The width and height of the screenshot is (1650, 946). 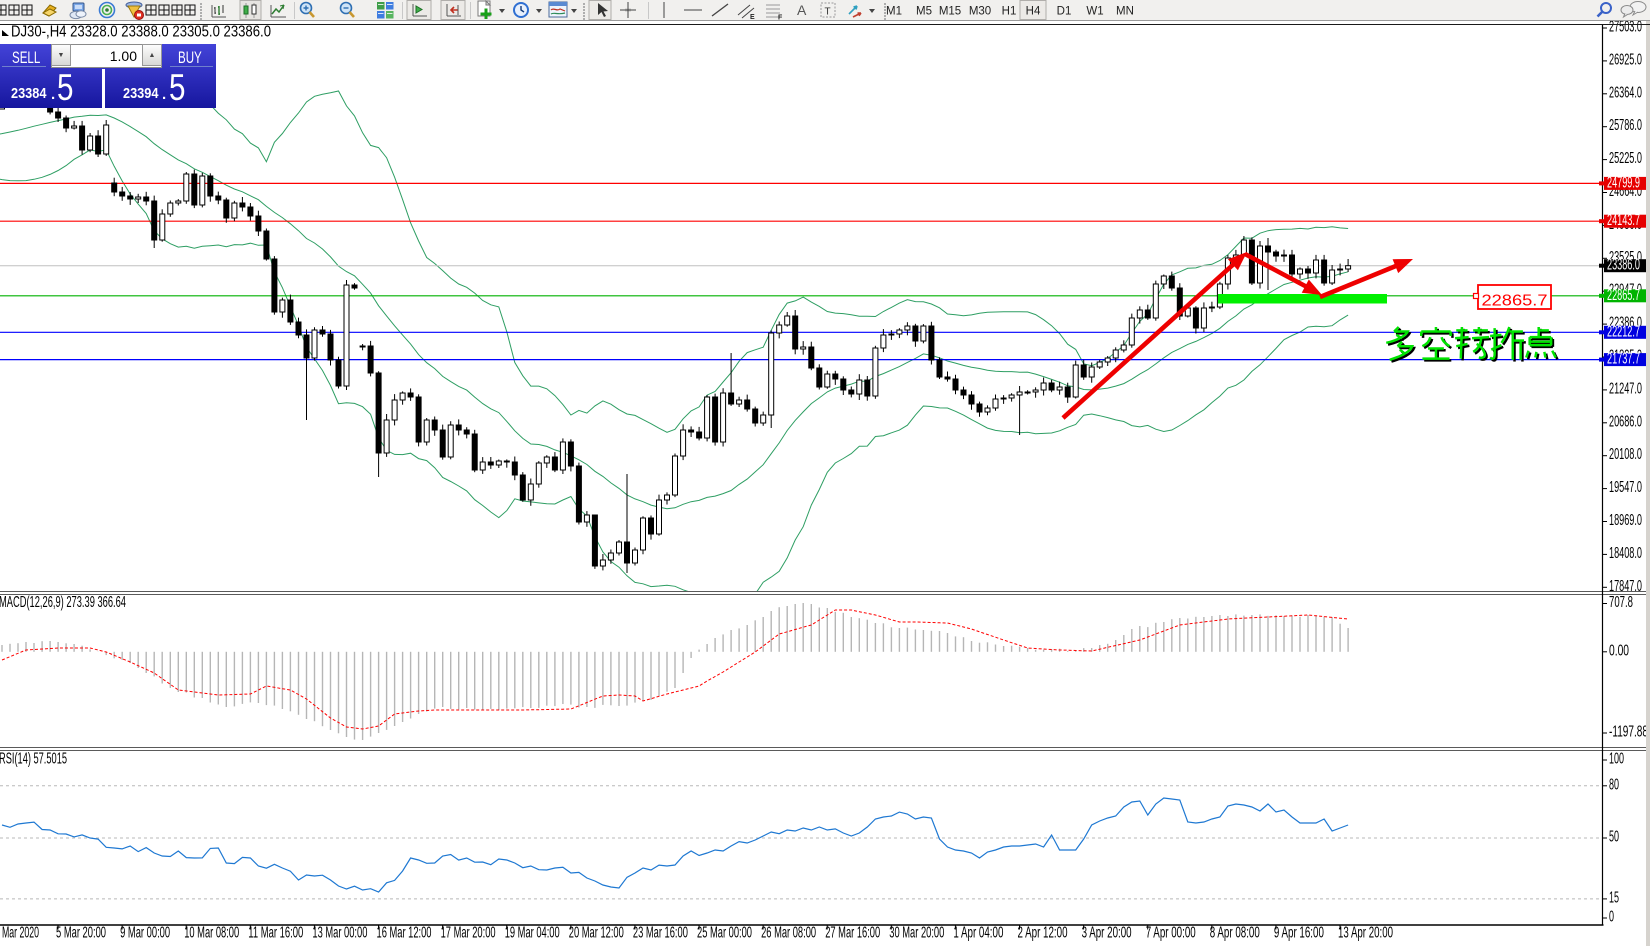 What do you see at coordinates (33, 759) in the screenshot?
I see `svg-text: RSI(14) 57.5015` at bounding box center [33, 759].